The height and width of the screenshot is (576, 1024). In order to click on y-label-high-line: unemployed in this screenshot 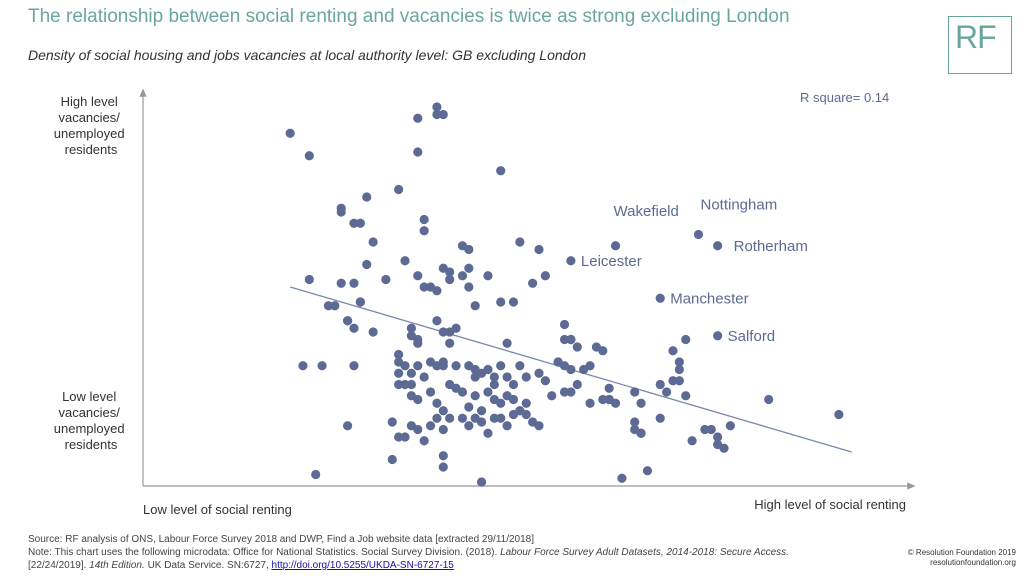, I will do `click(89, 133)`.